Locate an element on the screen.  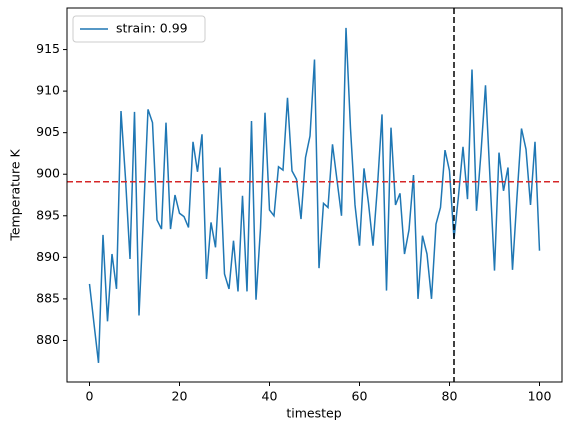
y-tick-label: 880 is located at coordinates (48, 339).